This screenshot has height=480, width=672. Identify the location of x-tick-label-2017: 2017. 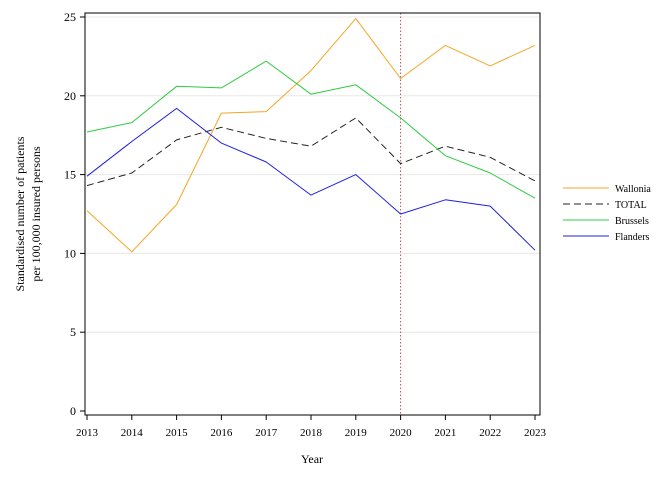
(266, 433).